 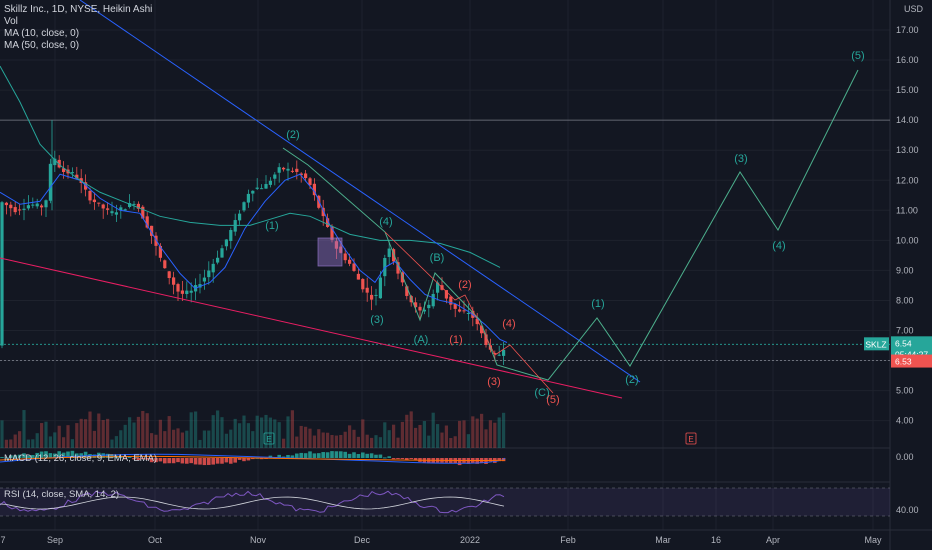 I want to click on highlight-box, so click(x=330, y=252).